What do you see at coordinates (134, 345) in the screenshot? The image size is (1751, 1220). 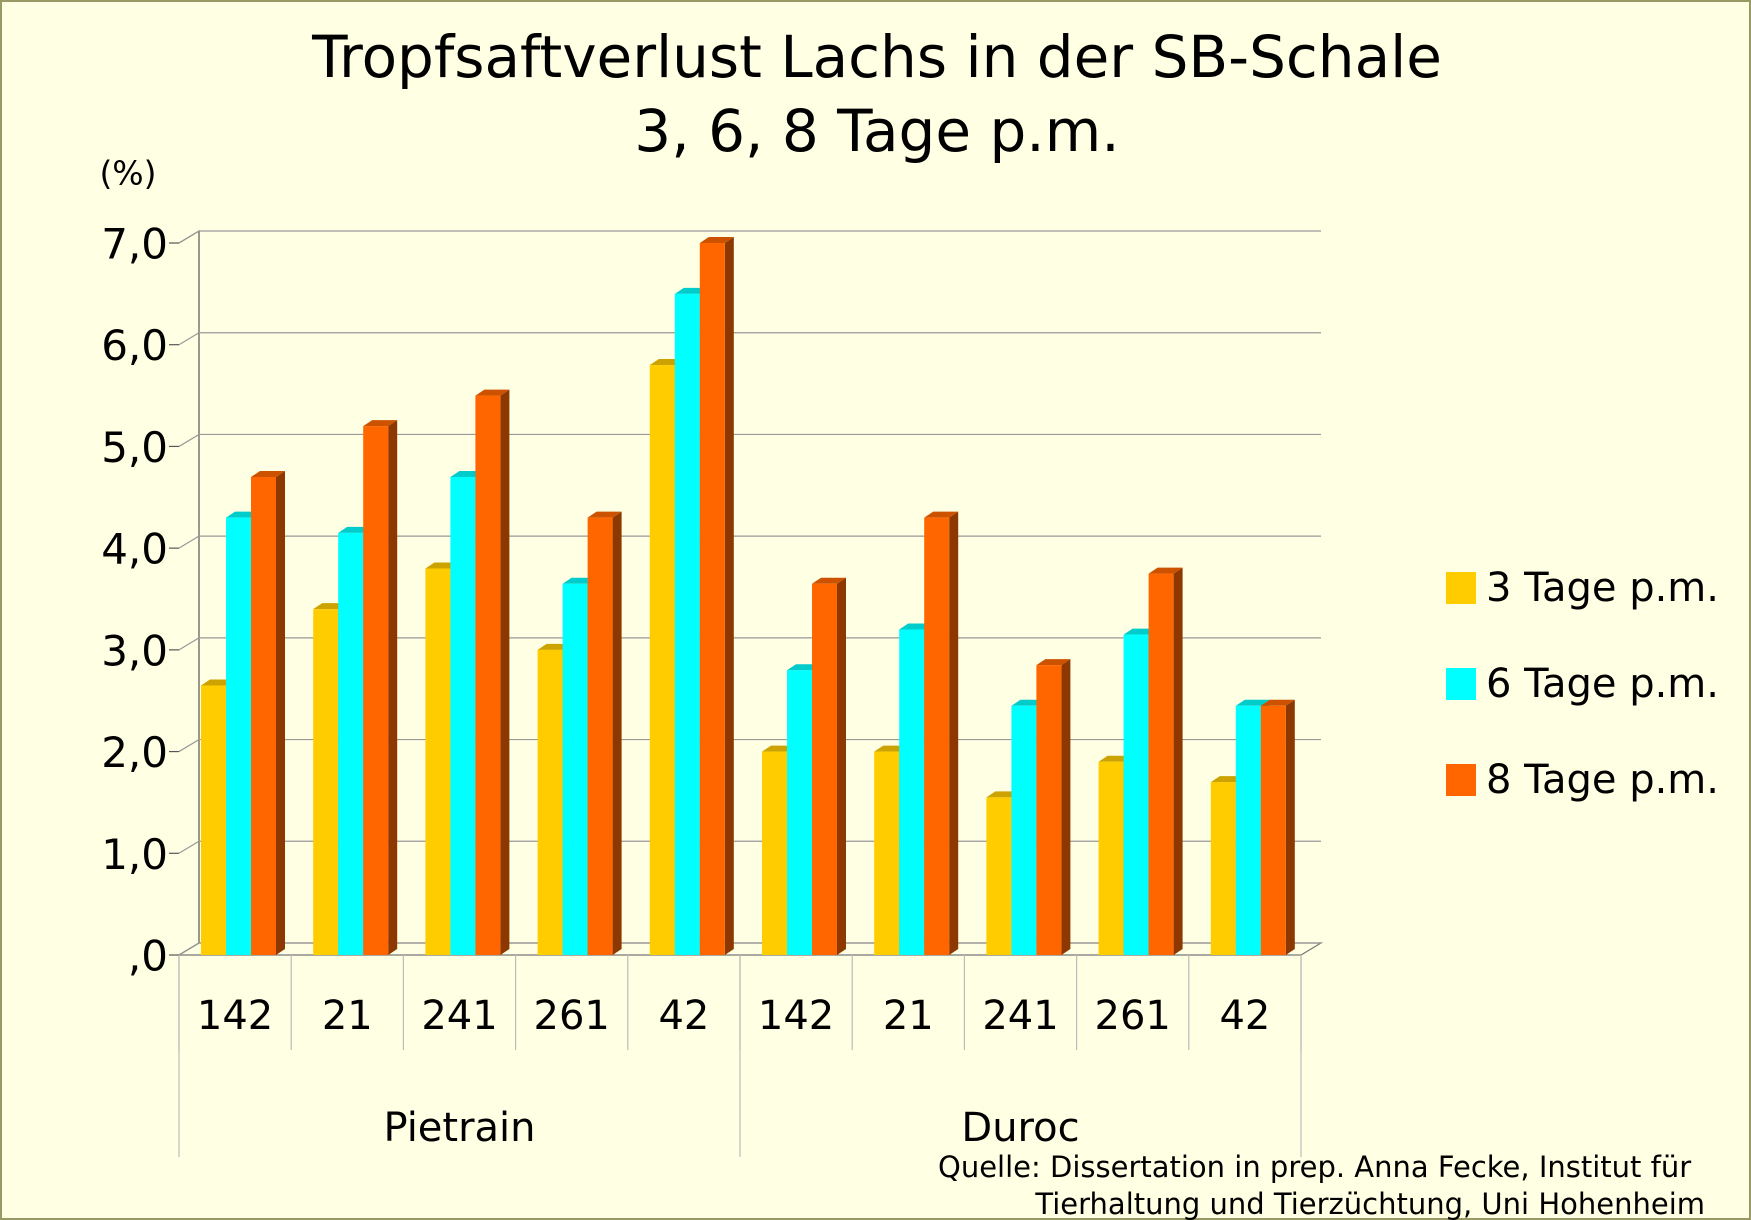 I see `y-tick-label: 6,0` at bounding box center [134, 345].